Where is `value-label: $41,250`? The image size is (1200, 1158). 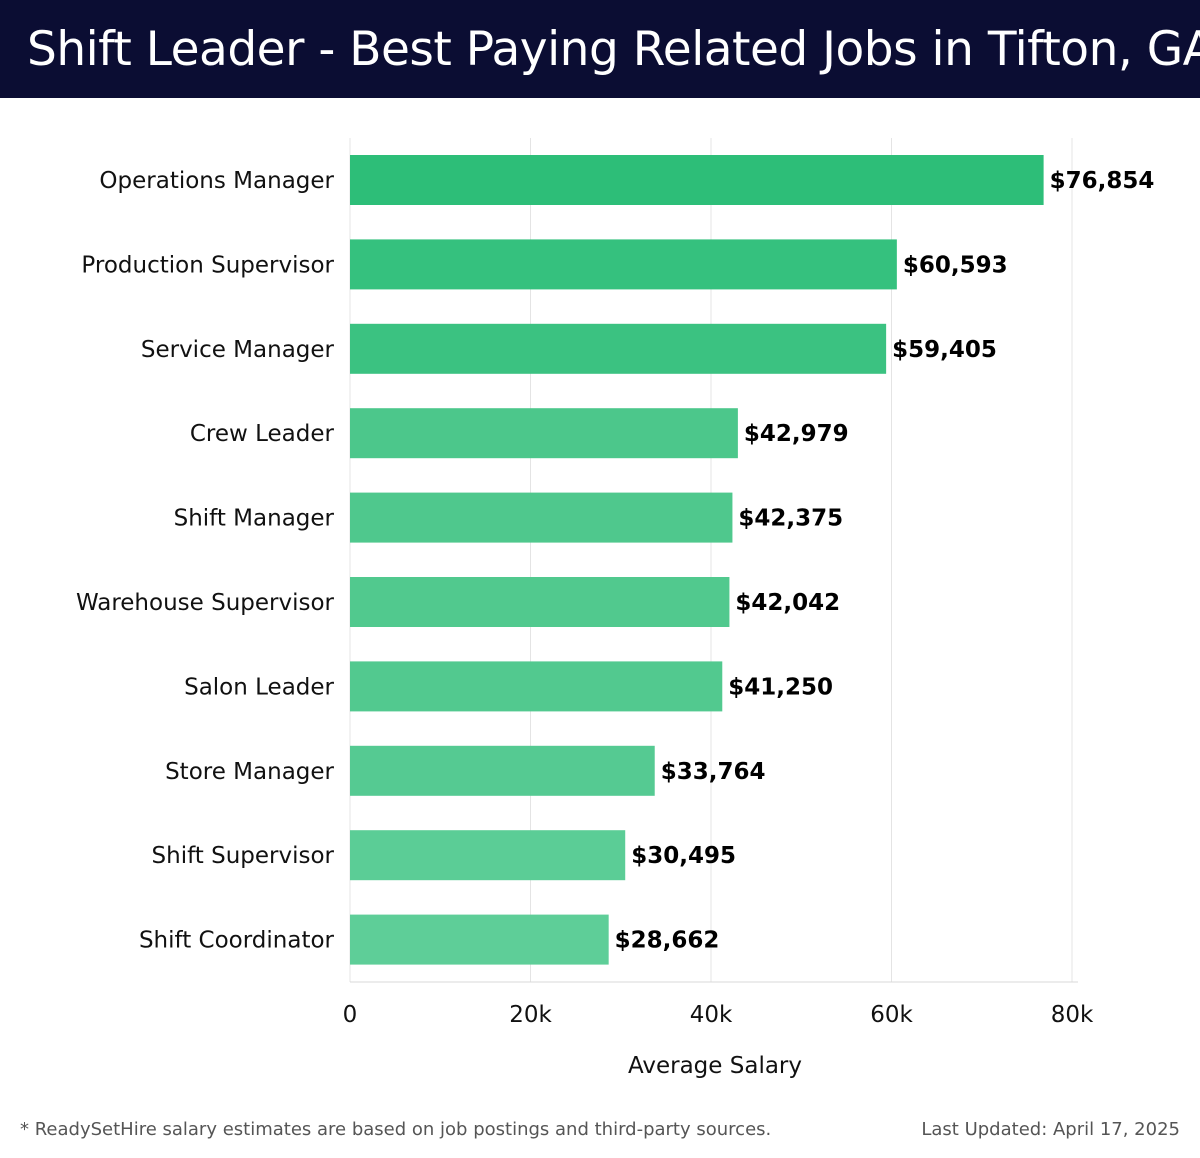 value-label: $41,250 is located at coordinates (780, 687).